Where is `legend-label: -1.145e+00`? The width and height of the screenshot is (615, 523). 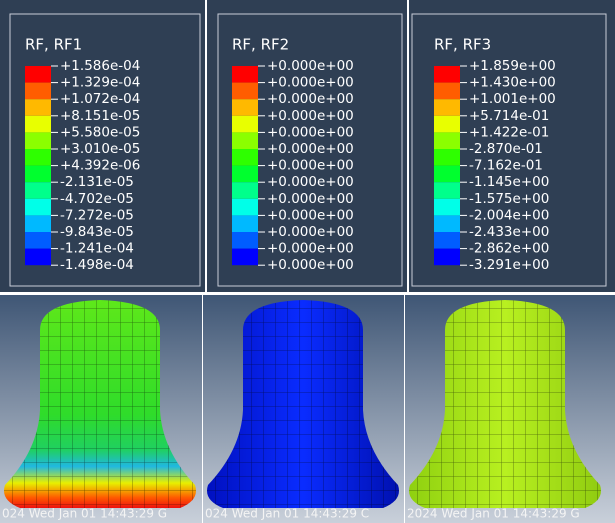 legend-label: -1.145e+00 is located at coordinates (509, 182).